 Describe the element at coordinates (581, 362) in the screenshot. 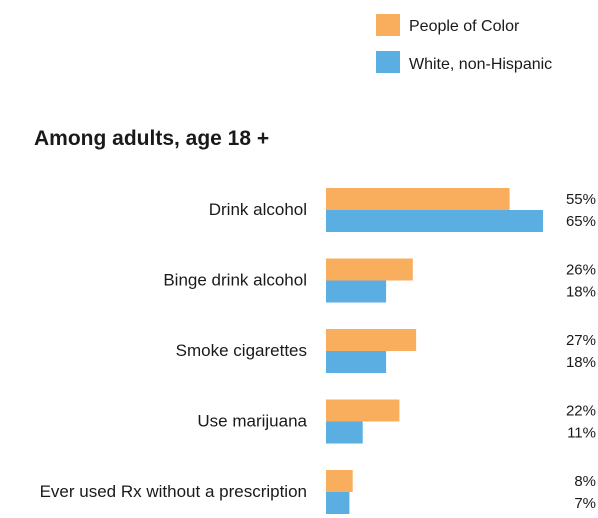

I see `value-label-white-non-hispanic-smoke-cigarettes: 18%` at that location.